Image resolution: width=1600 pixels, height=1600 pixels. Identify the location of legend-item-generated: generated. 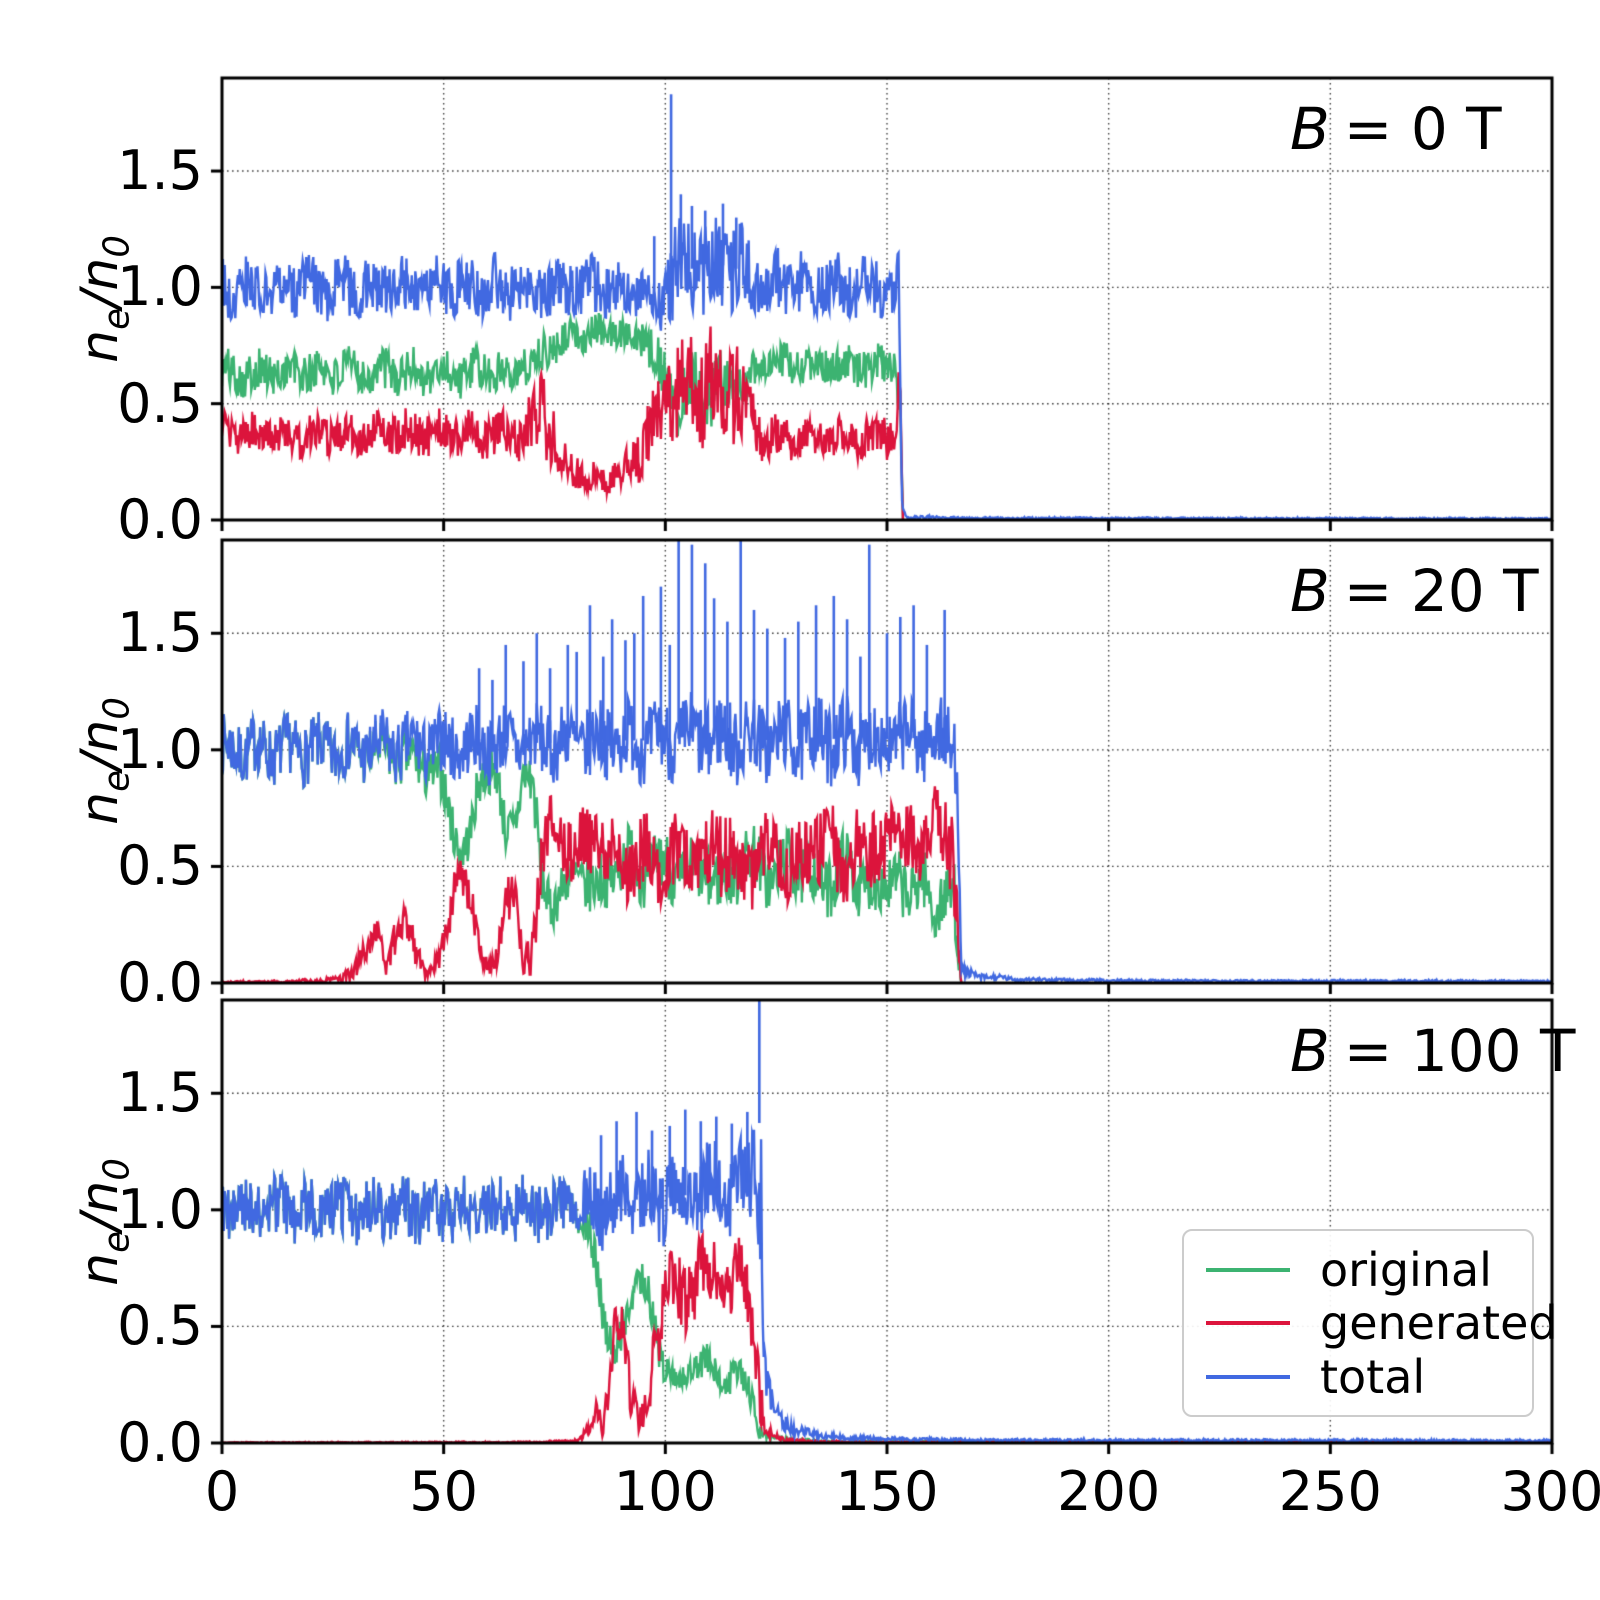
(1382, 1323).